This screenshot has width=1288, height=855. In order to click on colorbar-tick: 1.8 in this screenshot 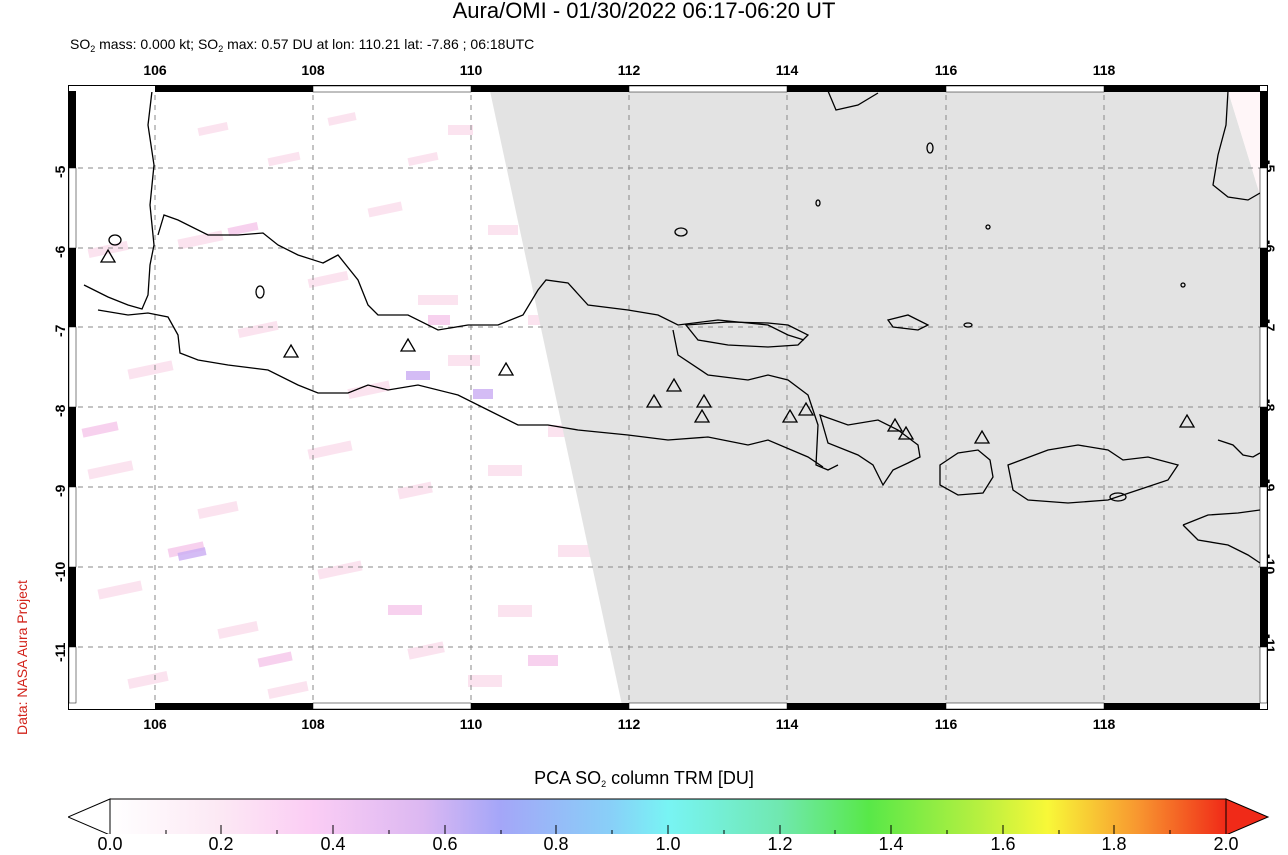, I will do `click(1114, 844)`.